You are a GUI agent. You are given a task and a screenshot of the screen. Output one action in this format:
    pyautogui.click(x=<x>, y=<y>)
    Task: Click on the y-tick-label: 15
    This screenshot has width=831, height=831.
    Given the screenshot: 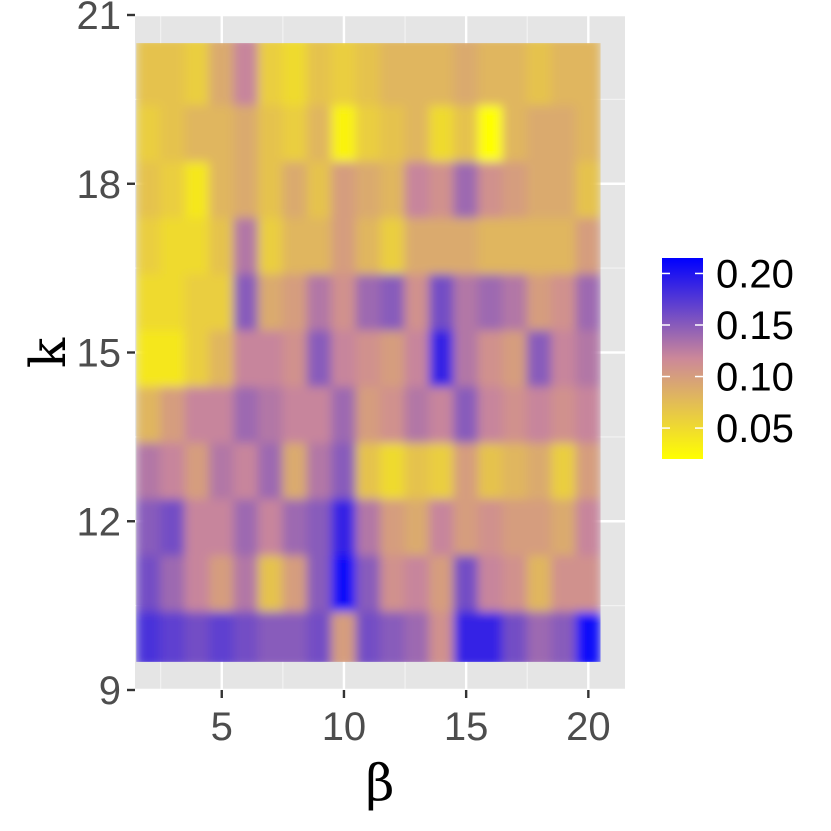 What is the action you would take?
    pyautogui.click(x=99, y=354)
    